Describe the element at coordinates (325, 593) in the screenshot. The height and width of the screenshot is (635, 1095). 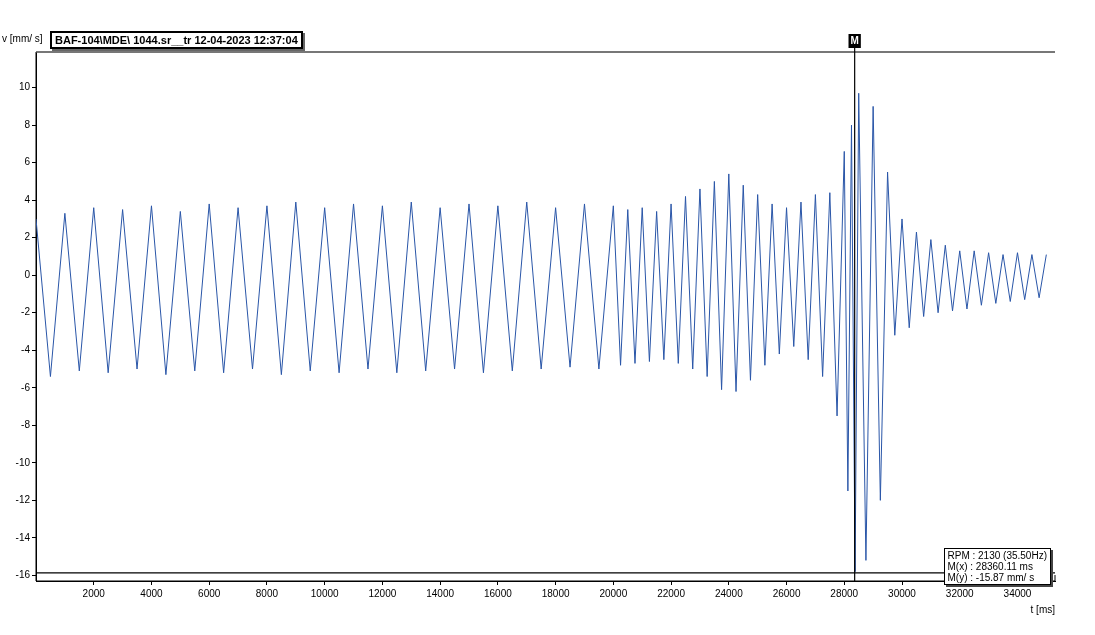
I see `x-tick-label: 10000` at that location.